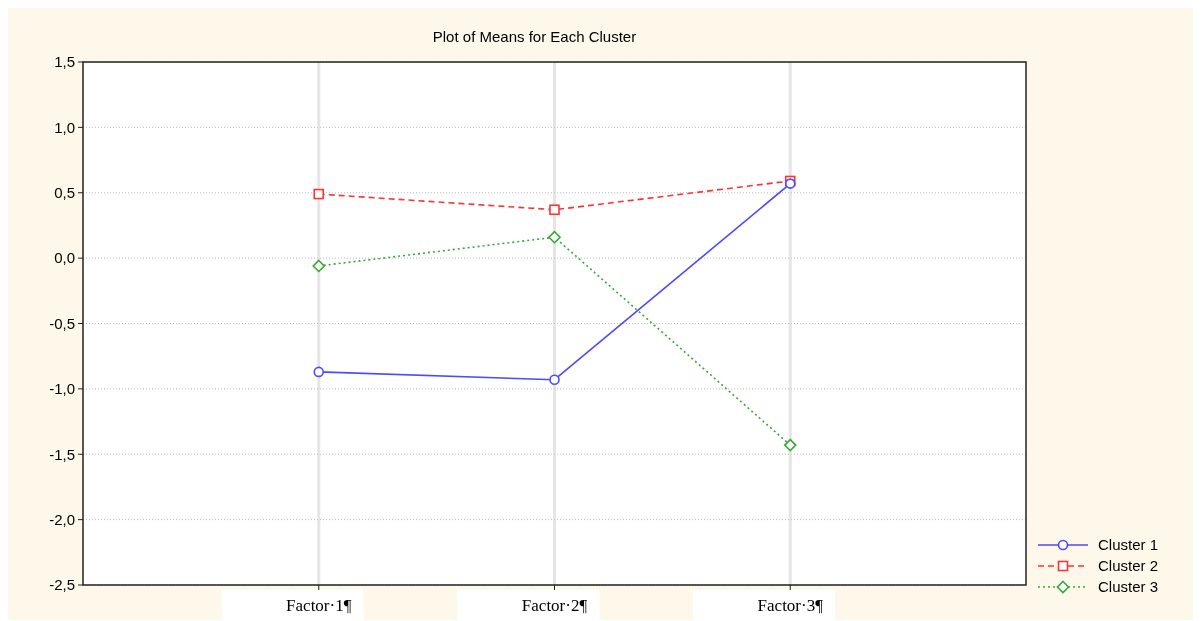  Describe the element at coordinates (64, 258) in the screenshot. I see `y-tick-label: 0,0` at that location.